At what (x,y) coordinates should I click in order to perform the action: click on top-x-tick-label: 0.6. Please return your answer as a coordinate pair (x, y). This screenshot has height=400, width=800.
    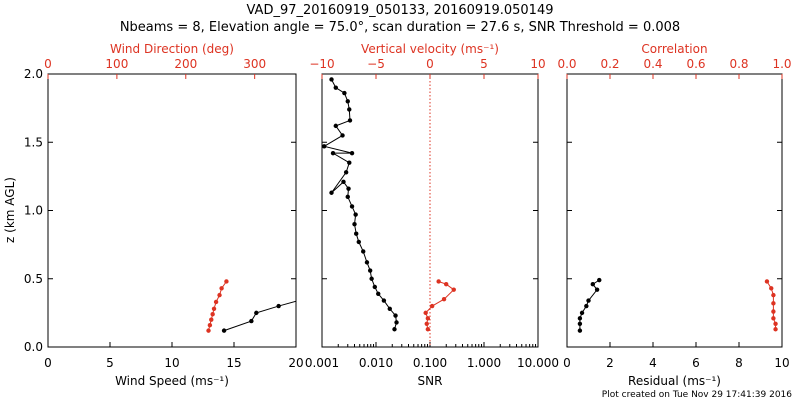
    Looking at the image, I should click on (695, 64).